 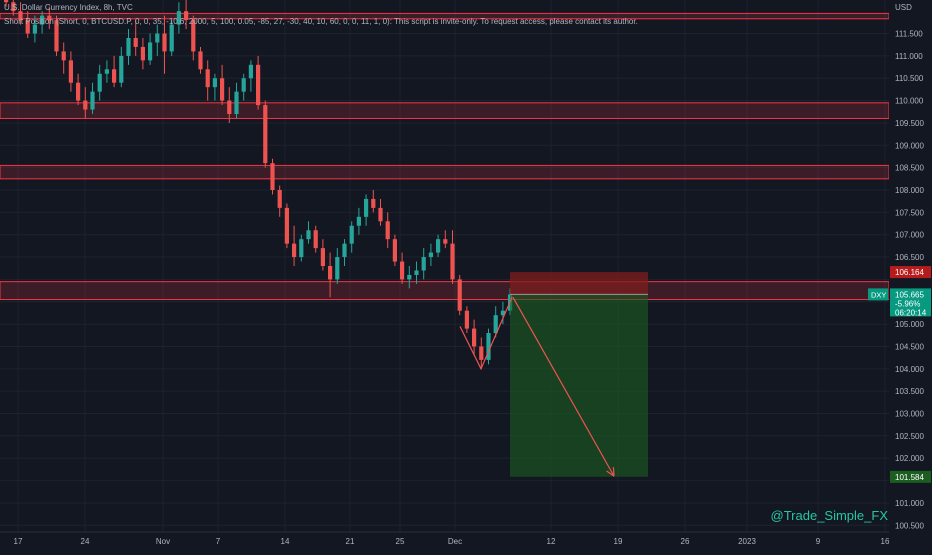 I want to click on last-price-value: 105.665, so click(x=909, y=294).